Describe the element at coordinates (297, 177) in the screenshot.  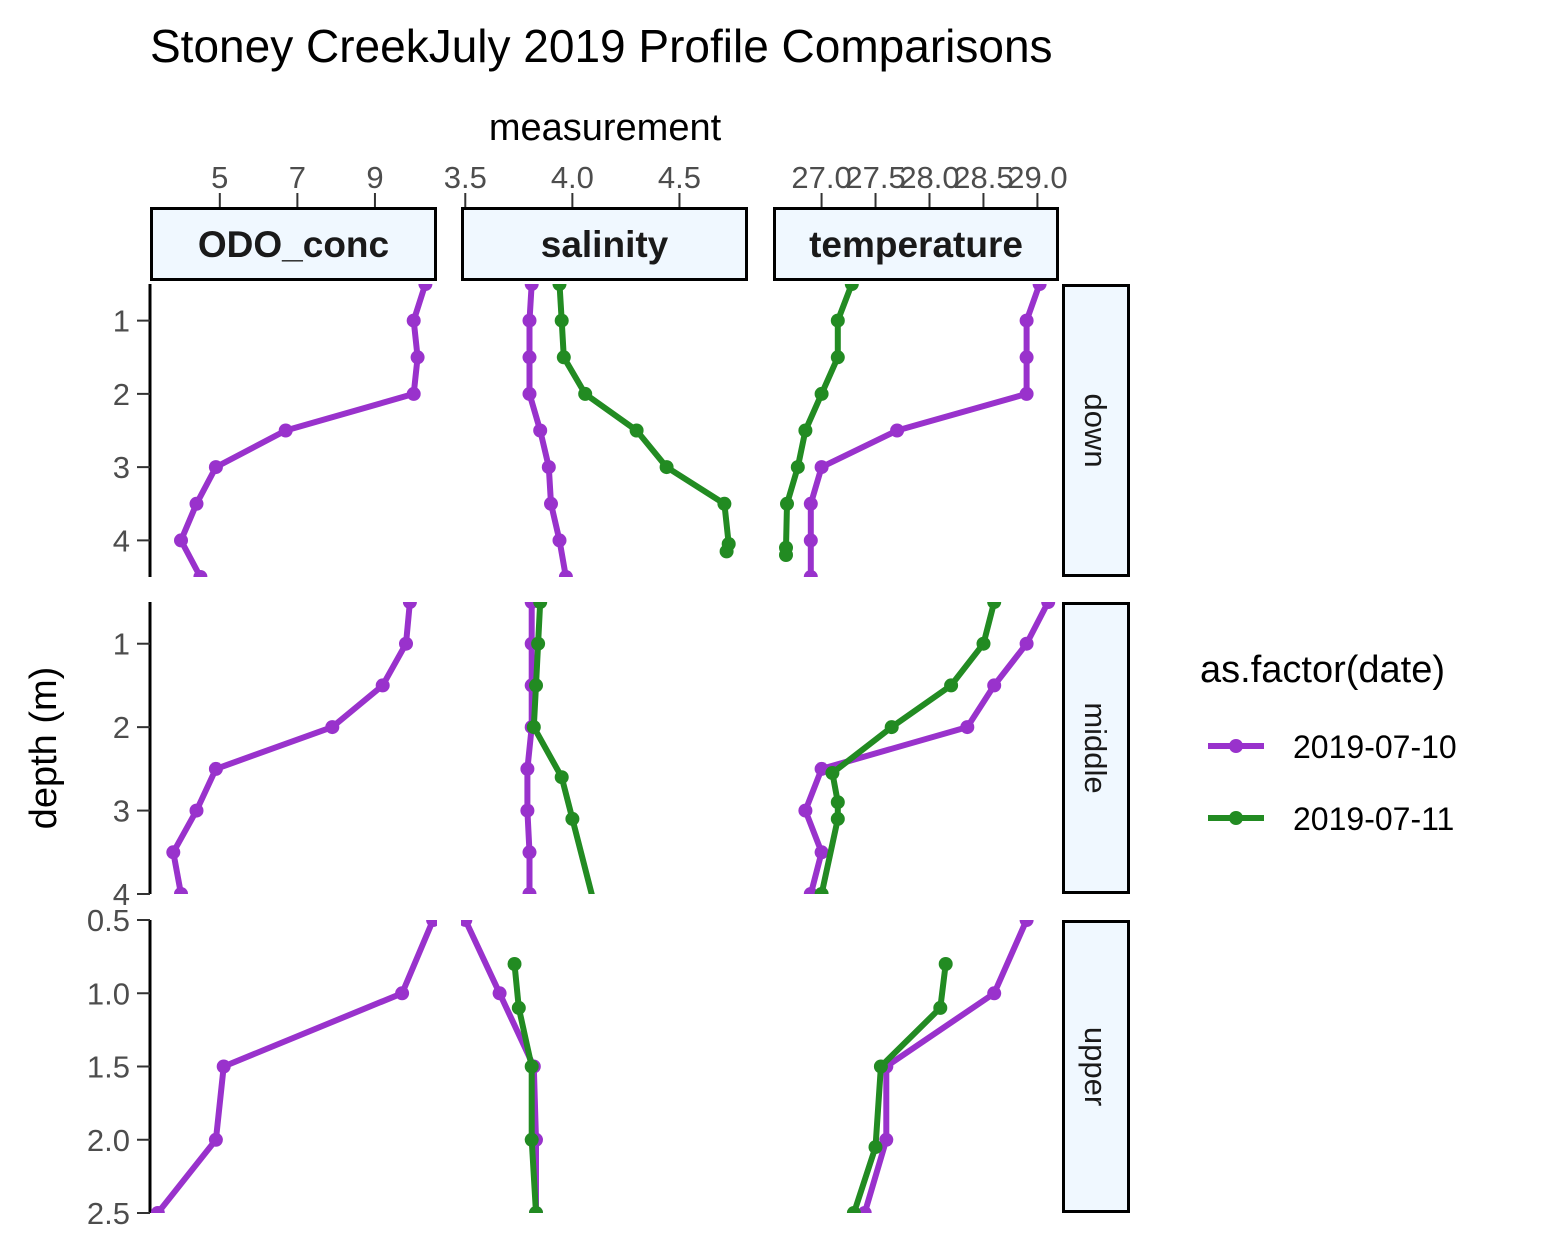
I see `x-tick-label-odo-conc-7: 7` at that location.